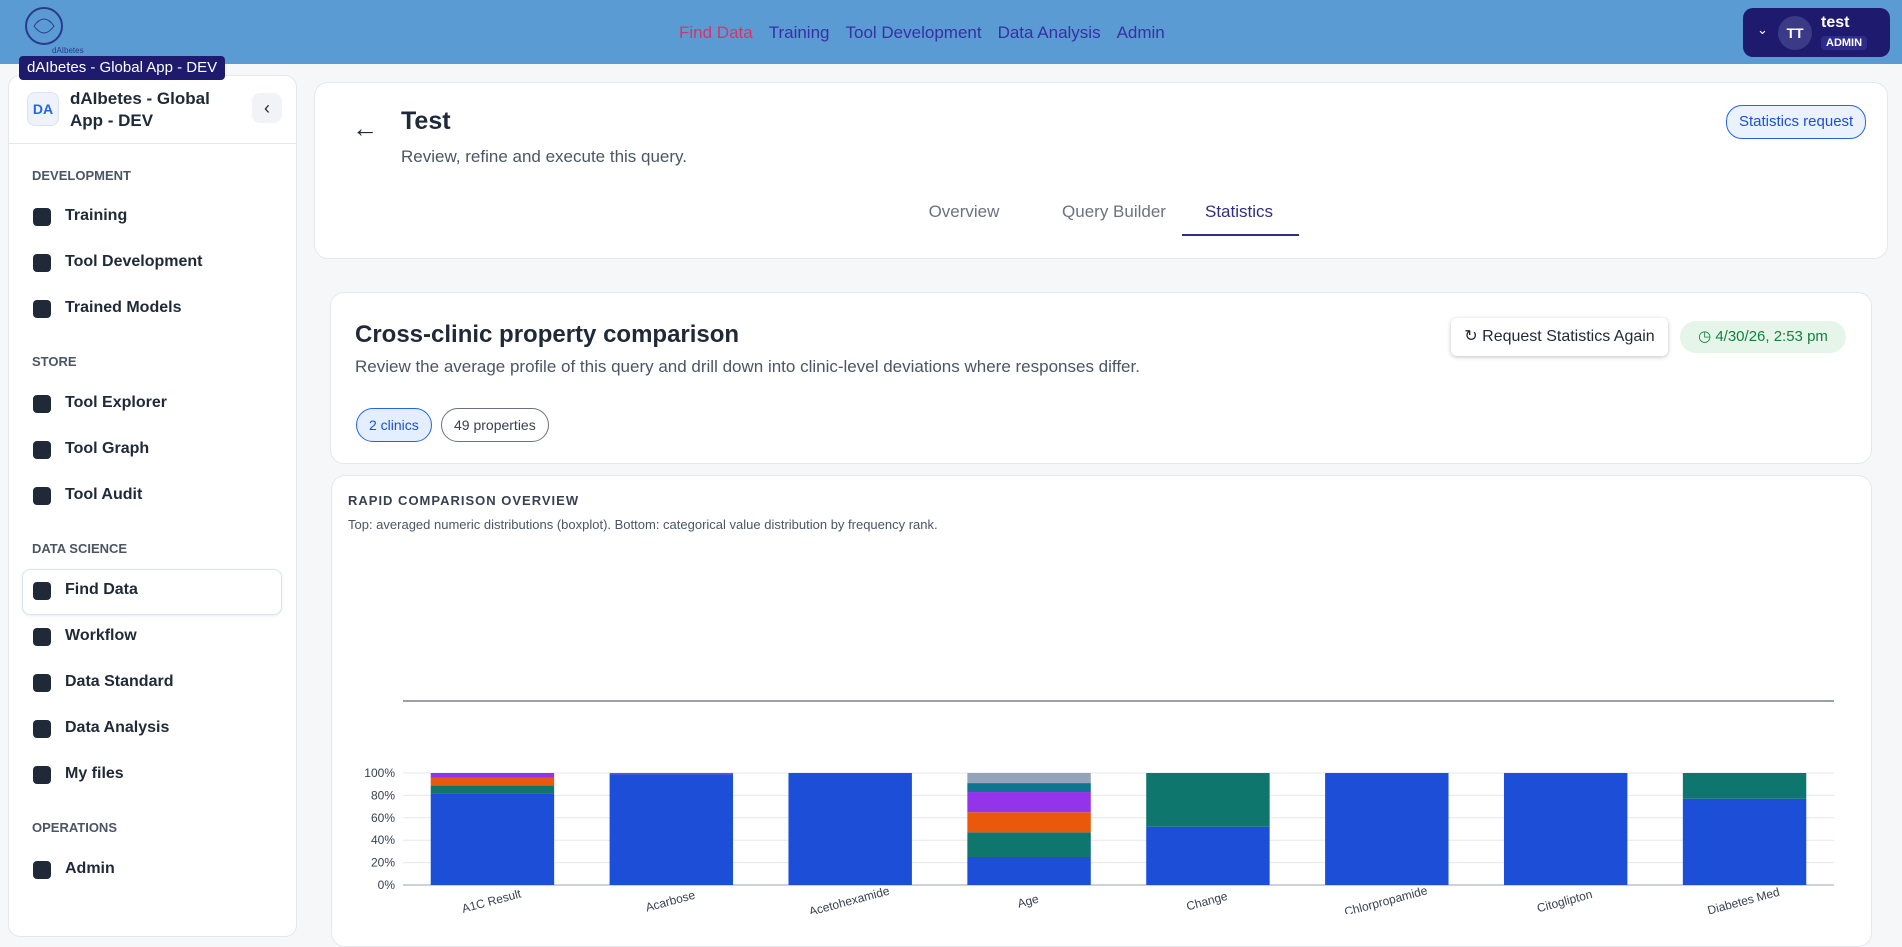 The image size is (1902, 947). Describe the element at coordinates (964, 211) in the screenshot. I see `tab: Overview` at that location.